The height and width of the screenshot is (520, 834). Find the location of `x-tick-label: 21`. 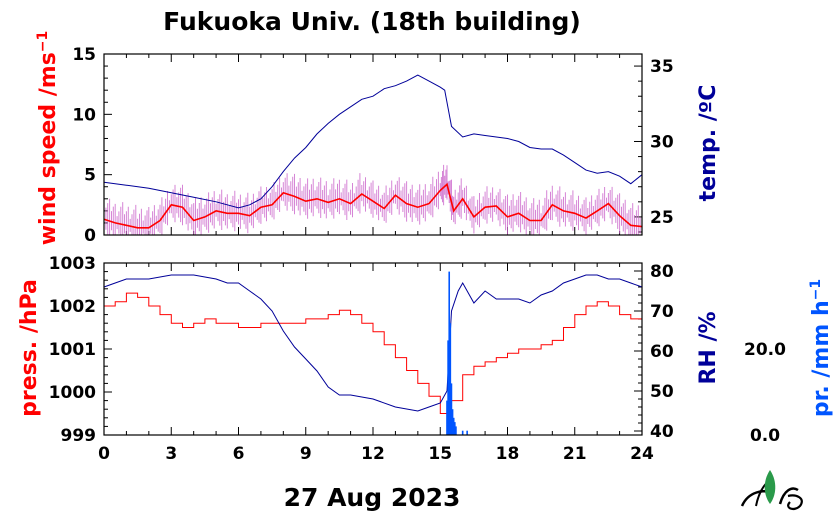

x-tick-label: 21 is located at coordinates (575, 454).